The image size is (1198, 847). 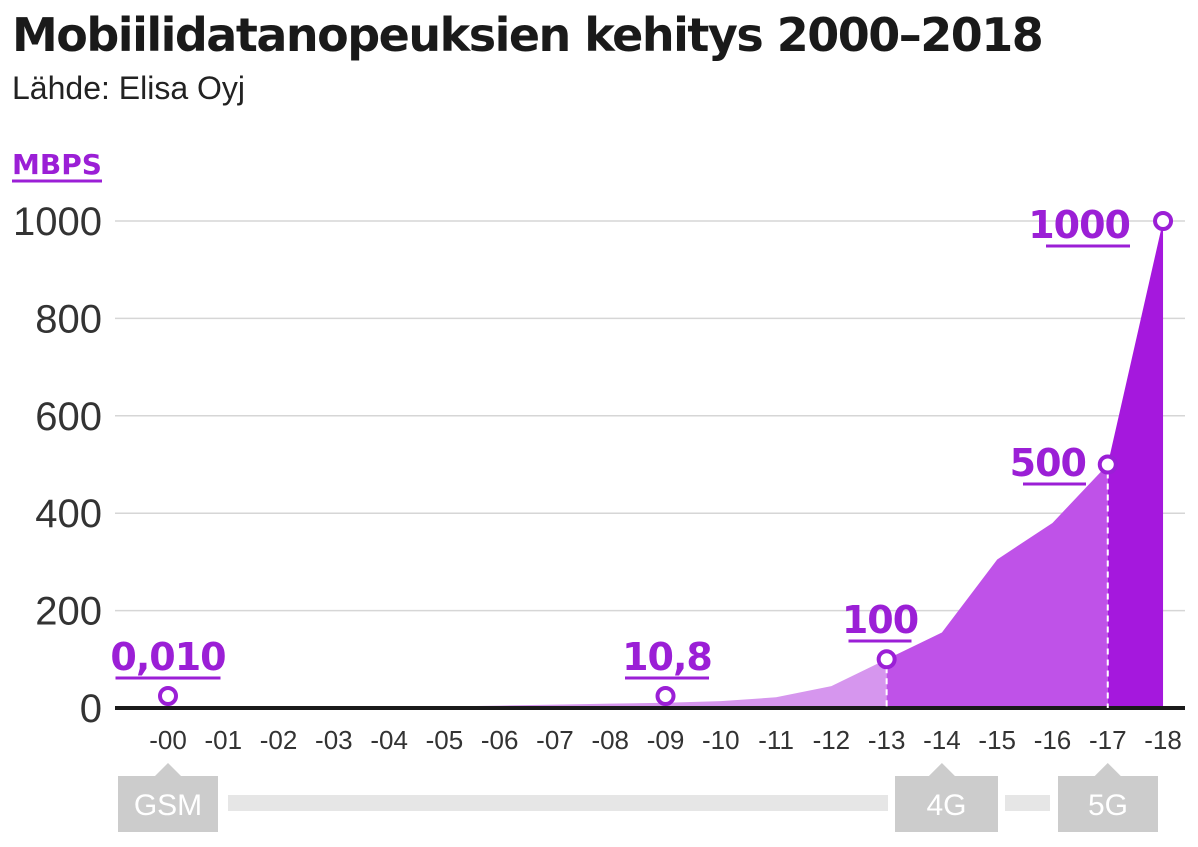 I want to click on x-tick-label: -14, so click(x=942, y=740).